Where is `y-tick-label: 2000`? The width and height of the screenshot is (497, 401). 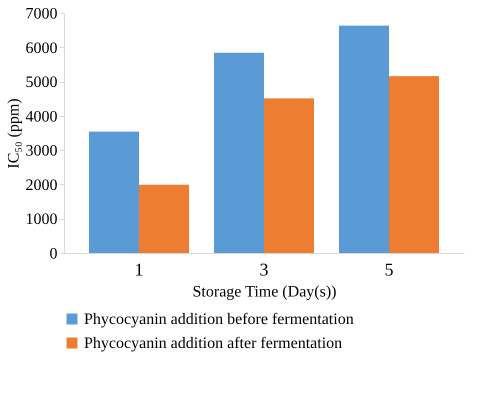 y-tick-label: 2000 is located at coordinates (42, 185).